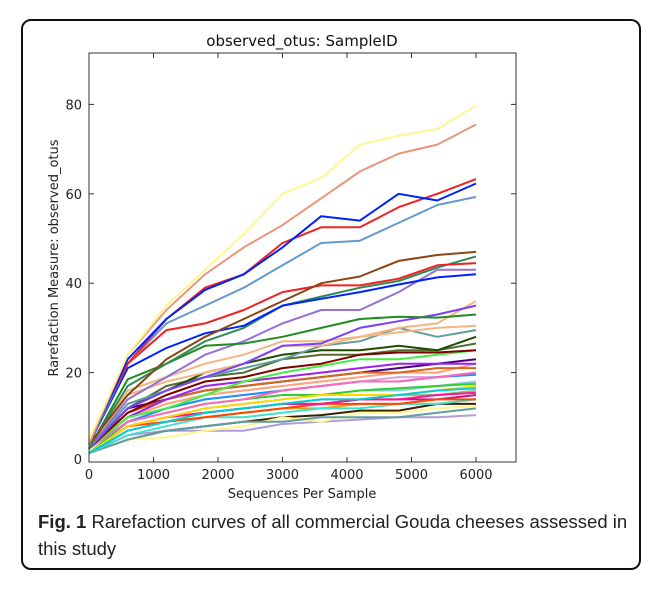 Image resolution: width=660 pixels, height=614 pixels. Describe the element at coordinates (301, 41) in the screenshot. I see `chart-title: observed_otus: SampleID` at that location.